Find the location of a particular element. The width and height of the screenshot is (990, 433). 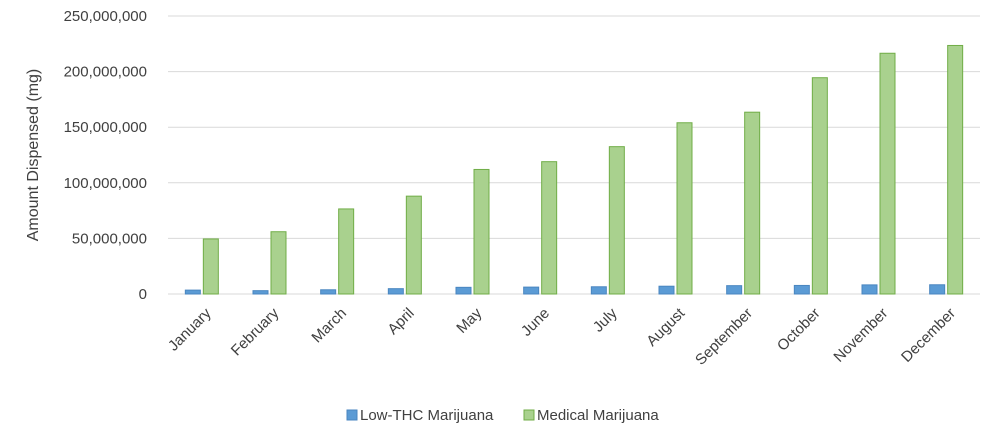

bar-low-thc-august is located at coordinates (666, 290).